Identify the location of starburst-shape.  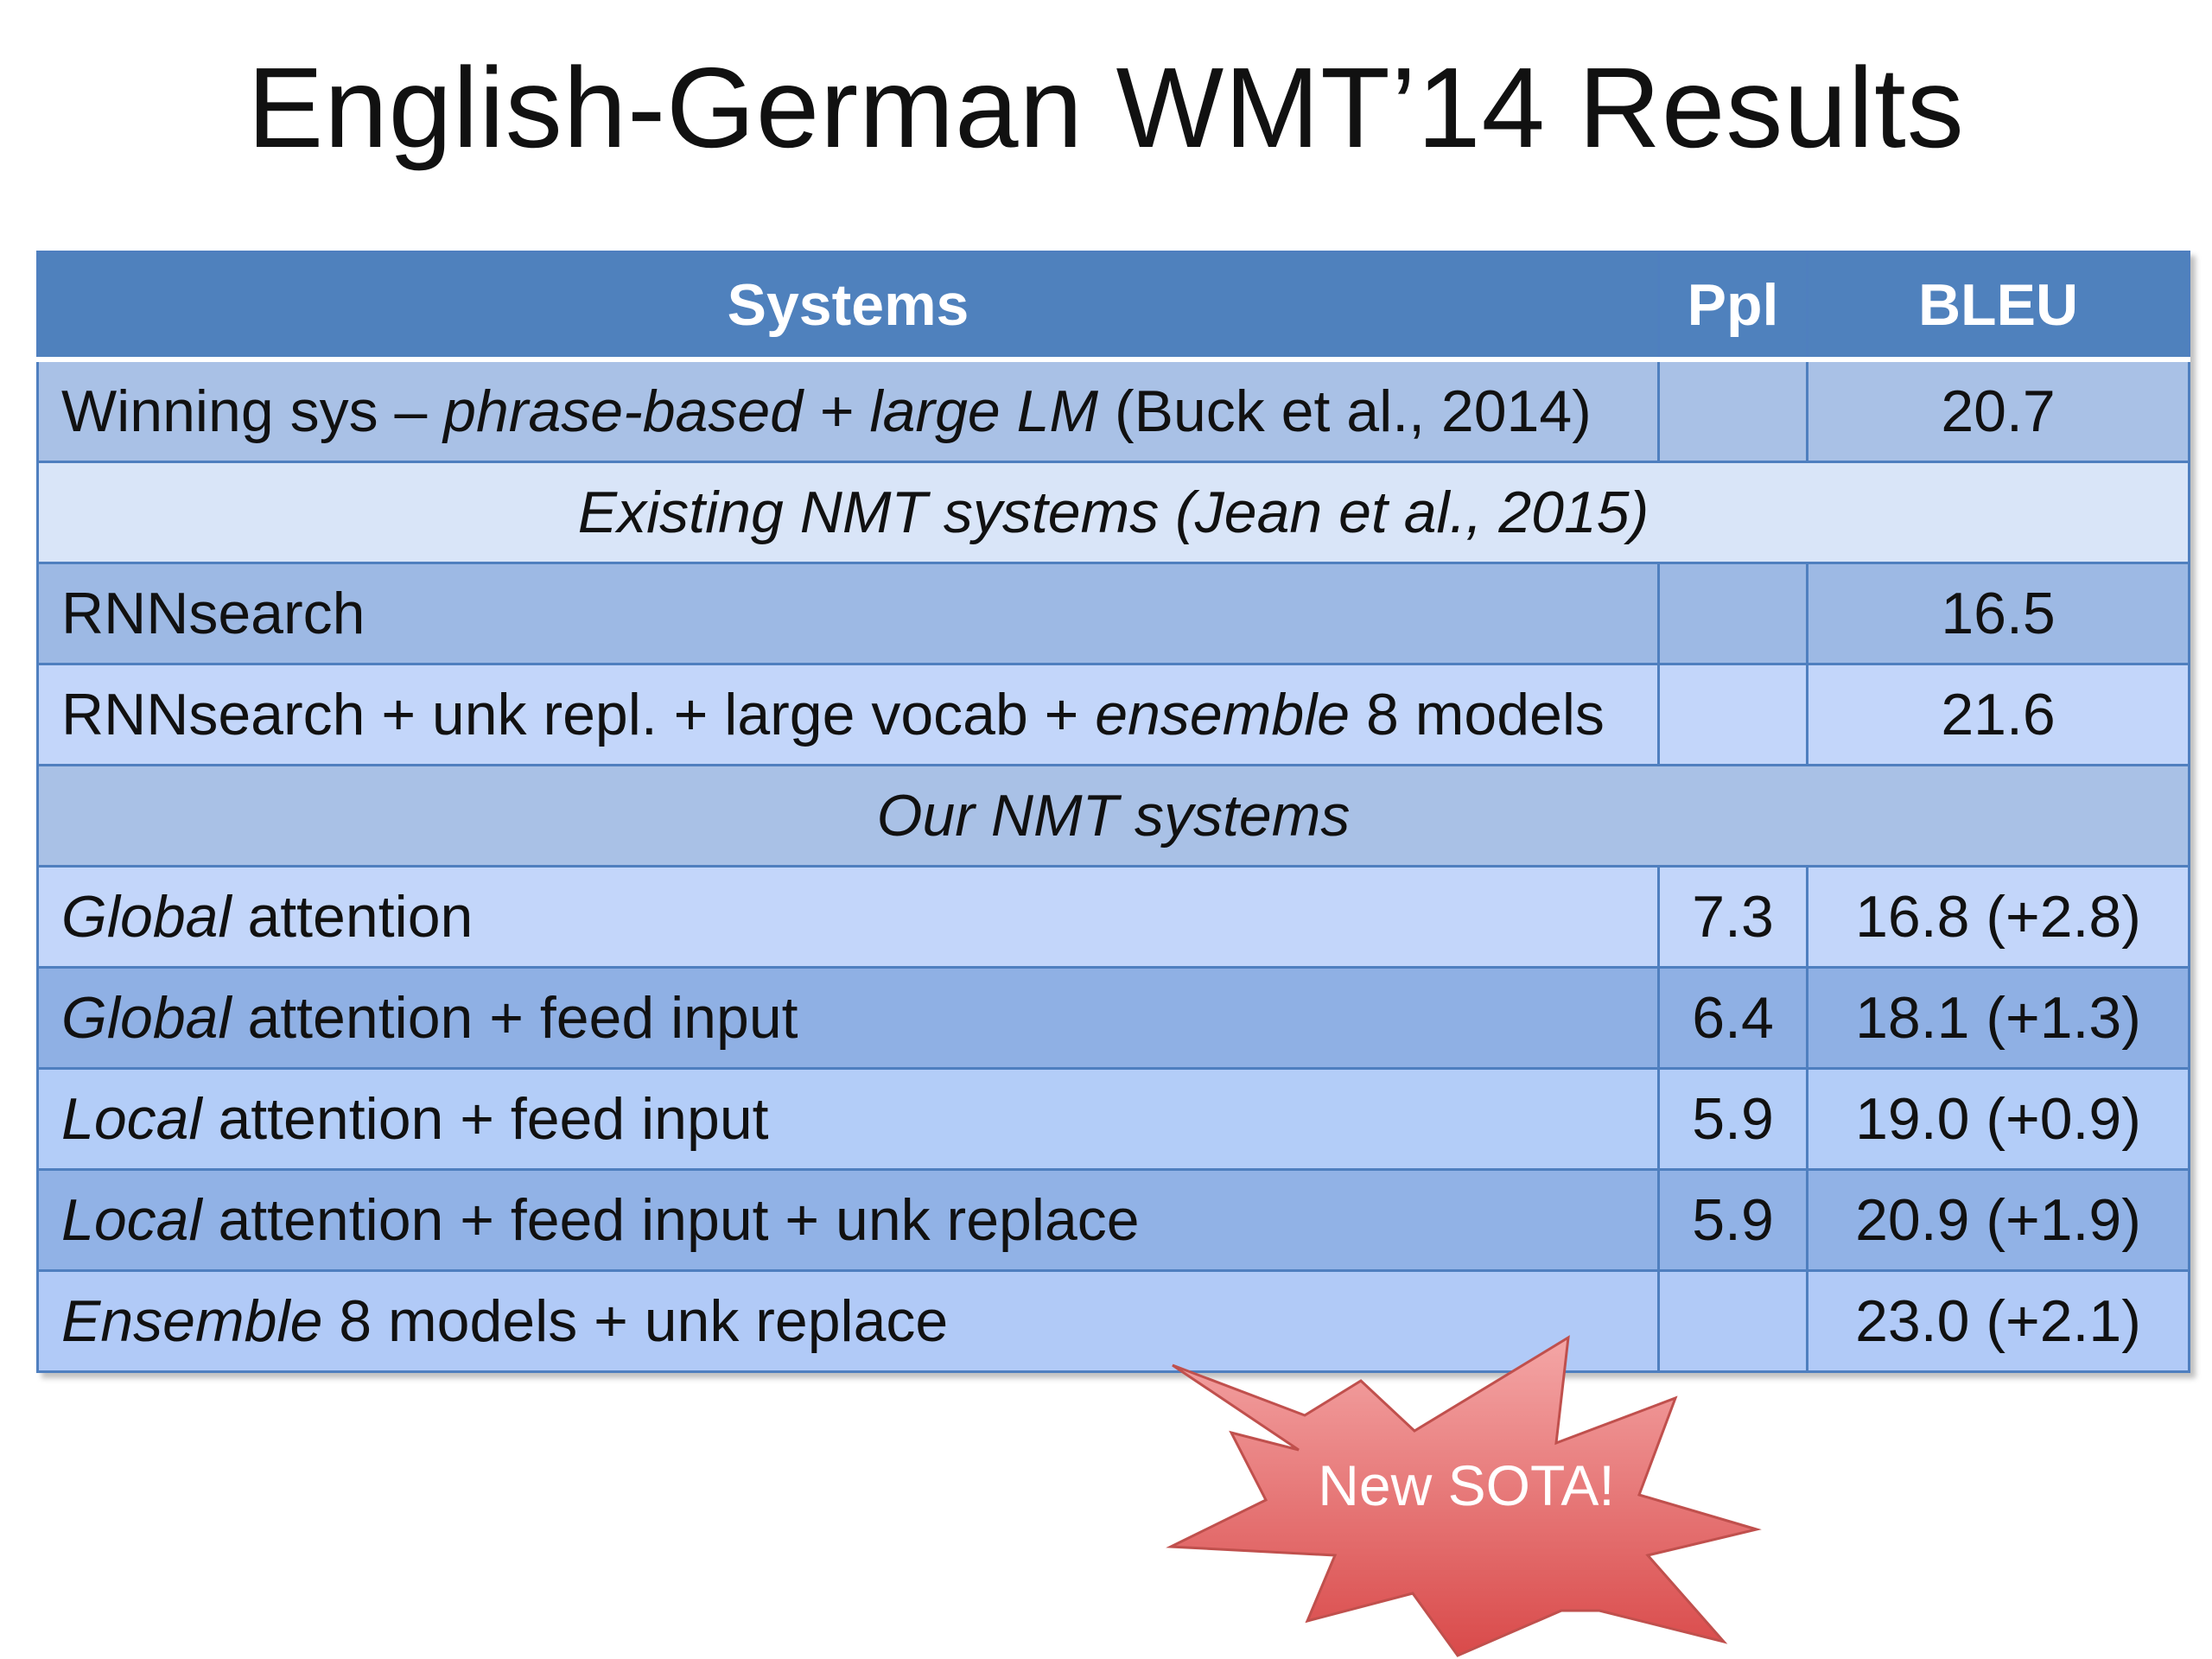
(1464, 1496).